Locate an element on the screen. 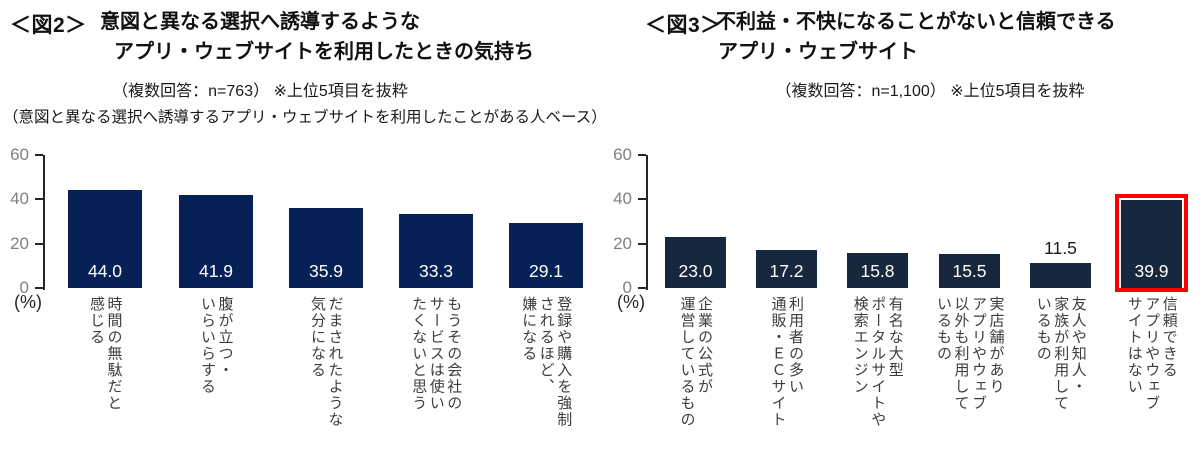 The image size is (1200, 458). figure3-title-line2: アプリ・ウェブサイト is located at coordinates (818, 52).